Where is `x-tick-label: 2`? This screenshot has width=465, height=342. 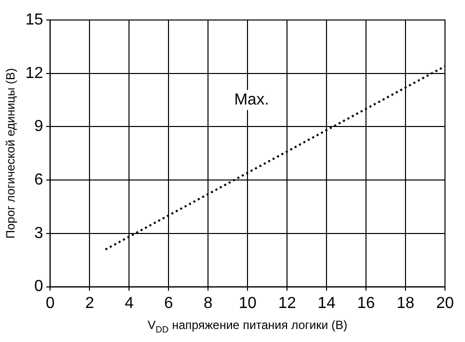
x-tick-label: 2 is located at coordinates (89, 303).